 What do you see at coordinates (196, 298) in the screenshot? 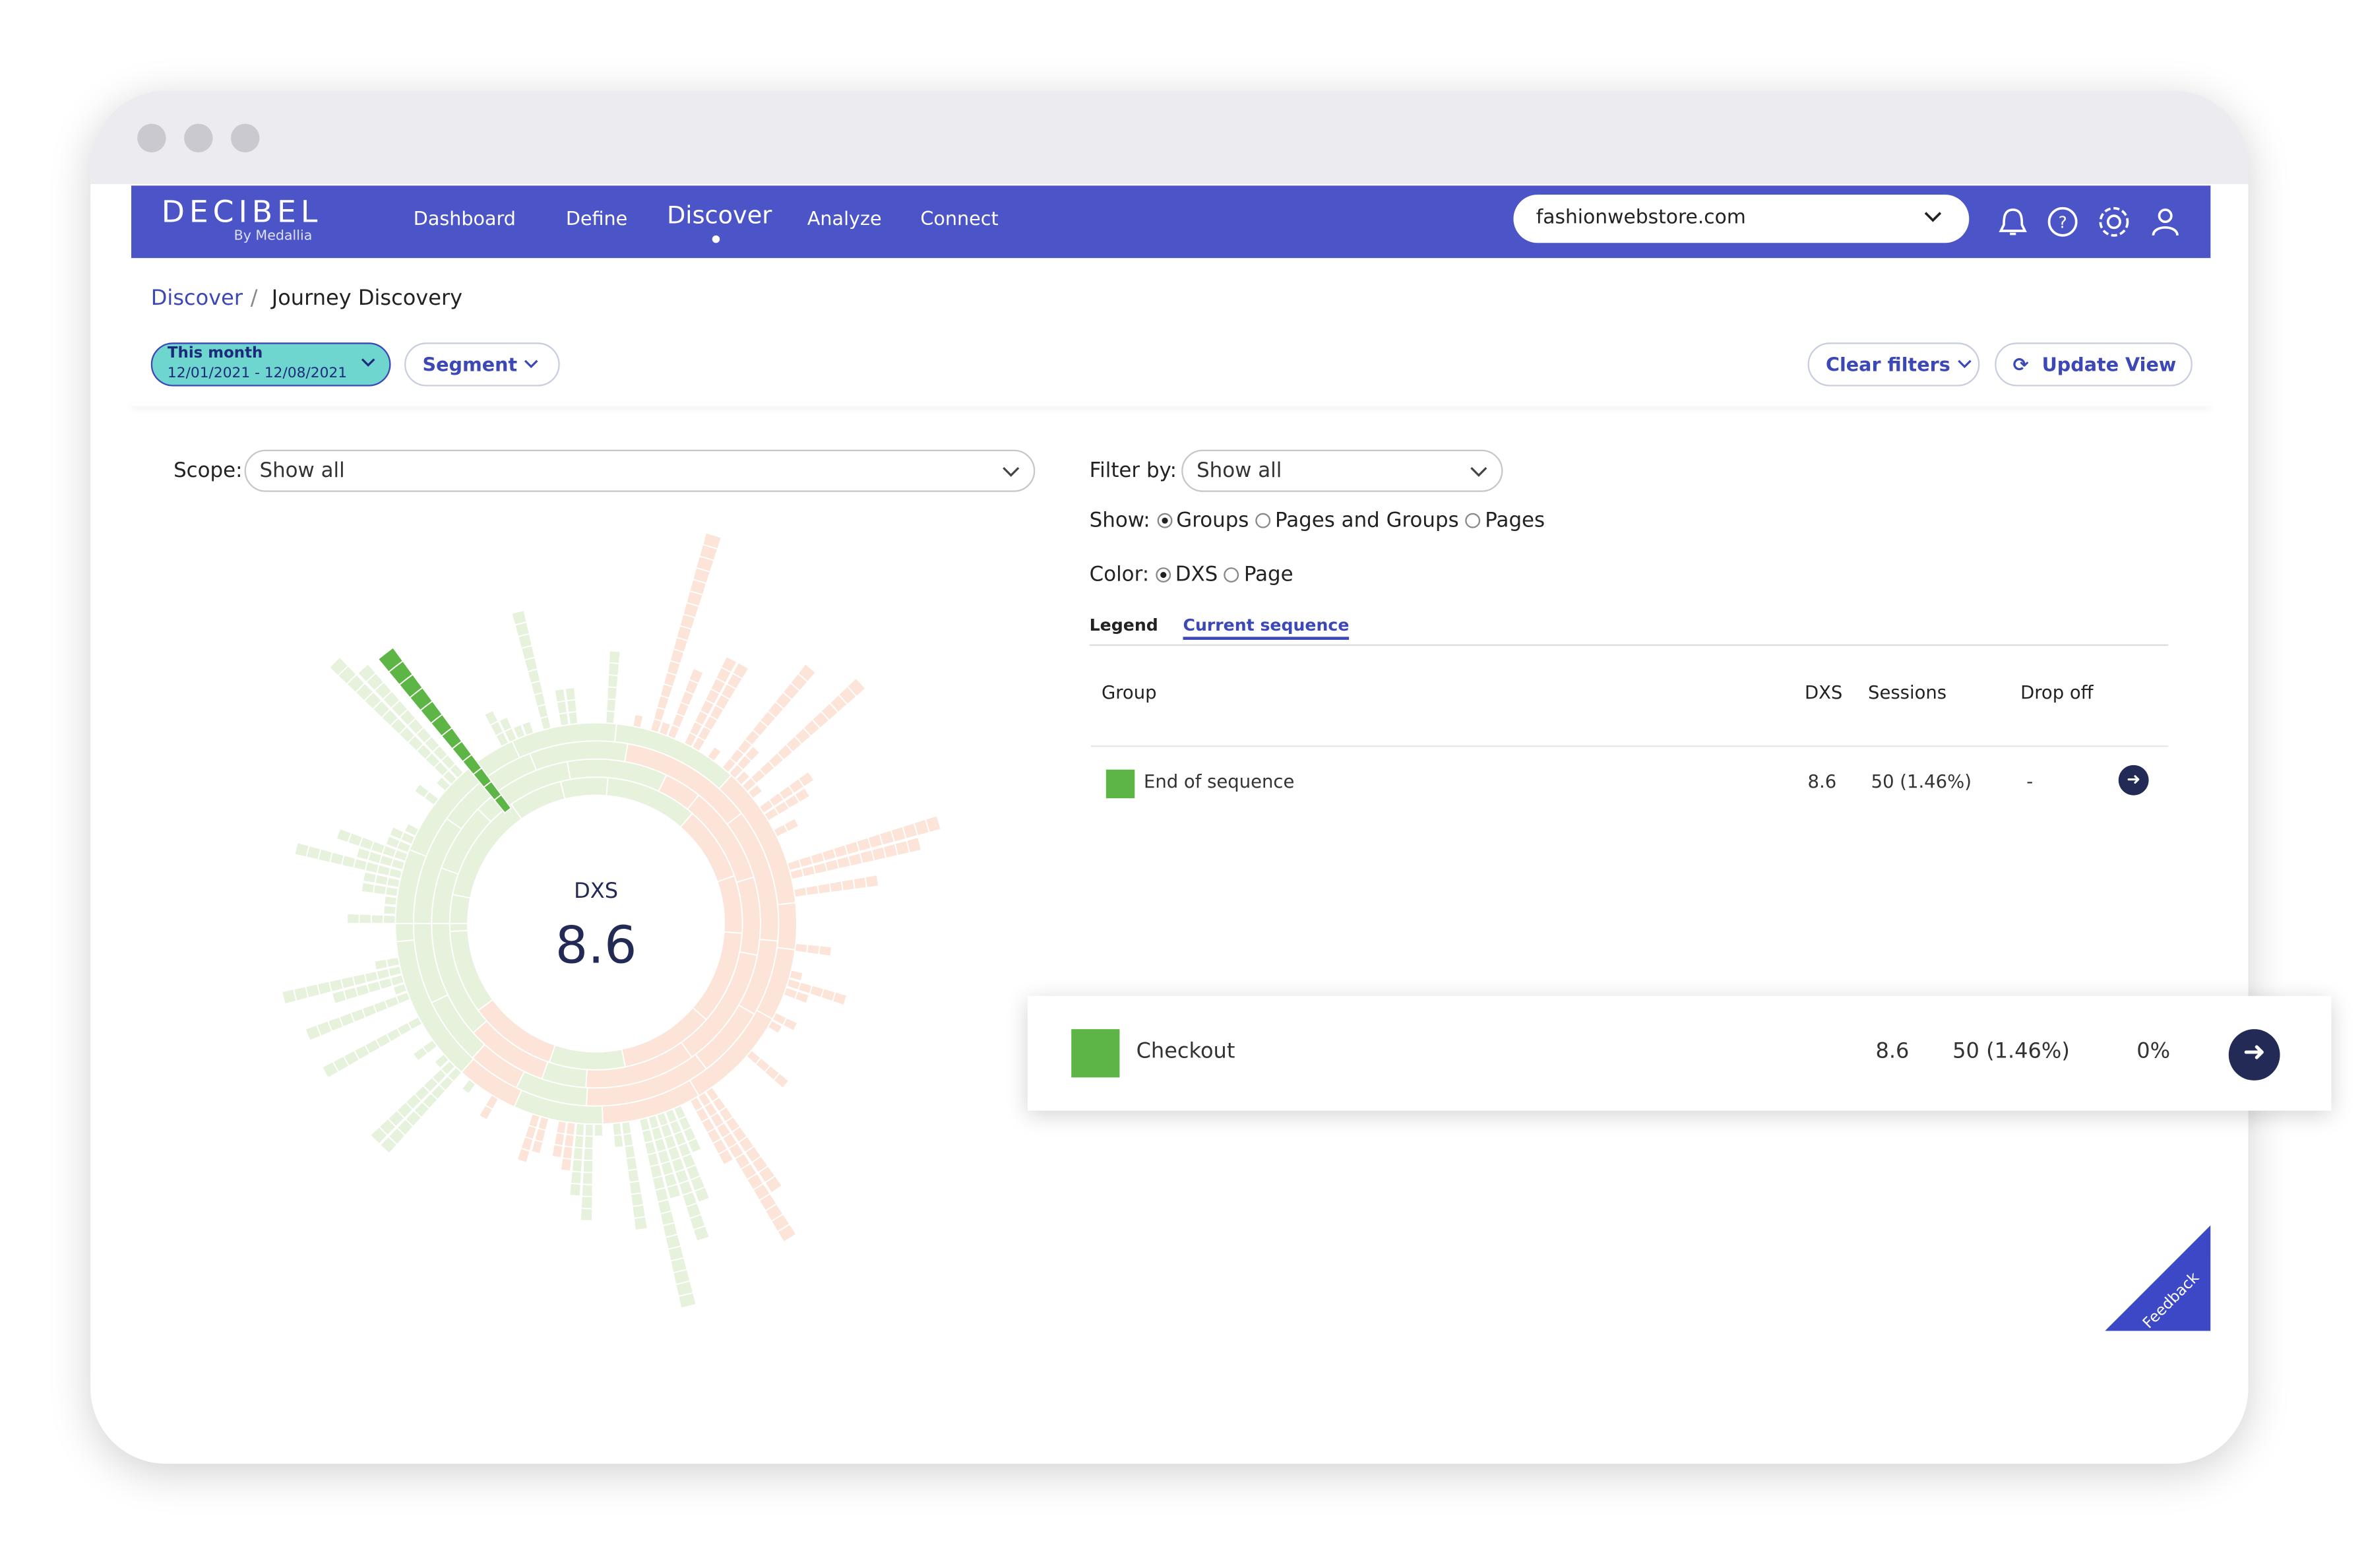
I see `breadcrumb-link: Discover` at bounding box center [196, 298].